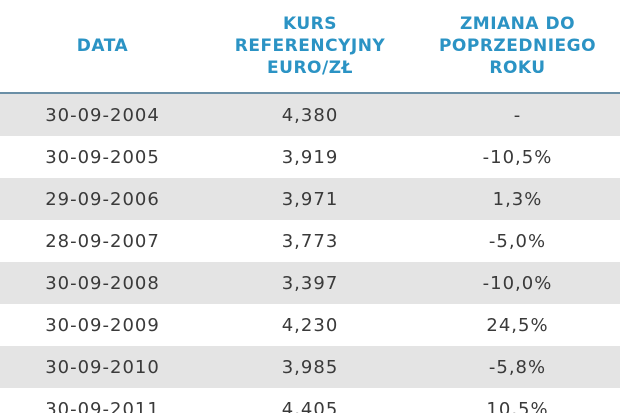 This screenshot has width=620, height=413. Describe the element at coordinates (102, 199) in the screenshot. I see `table-cell: 29-09-2006` at that location.